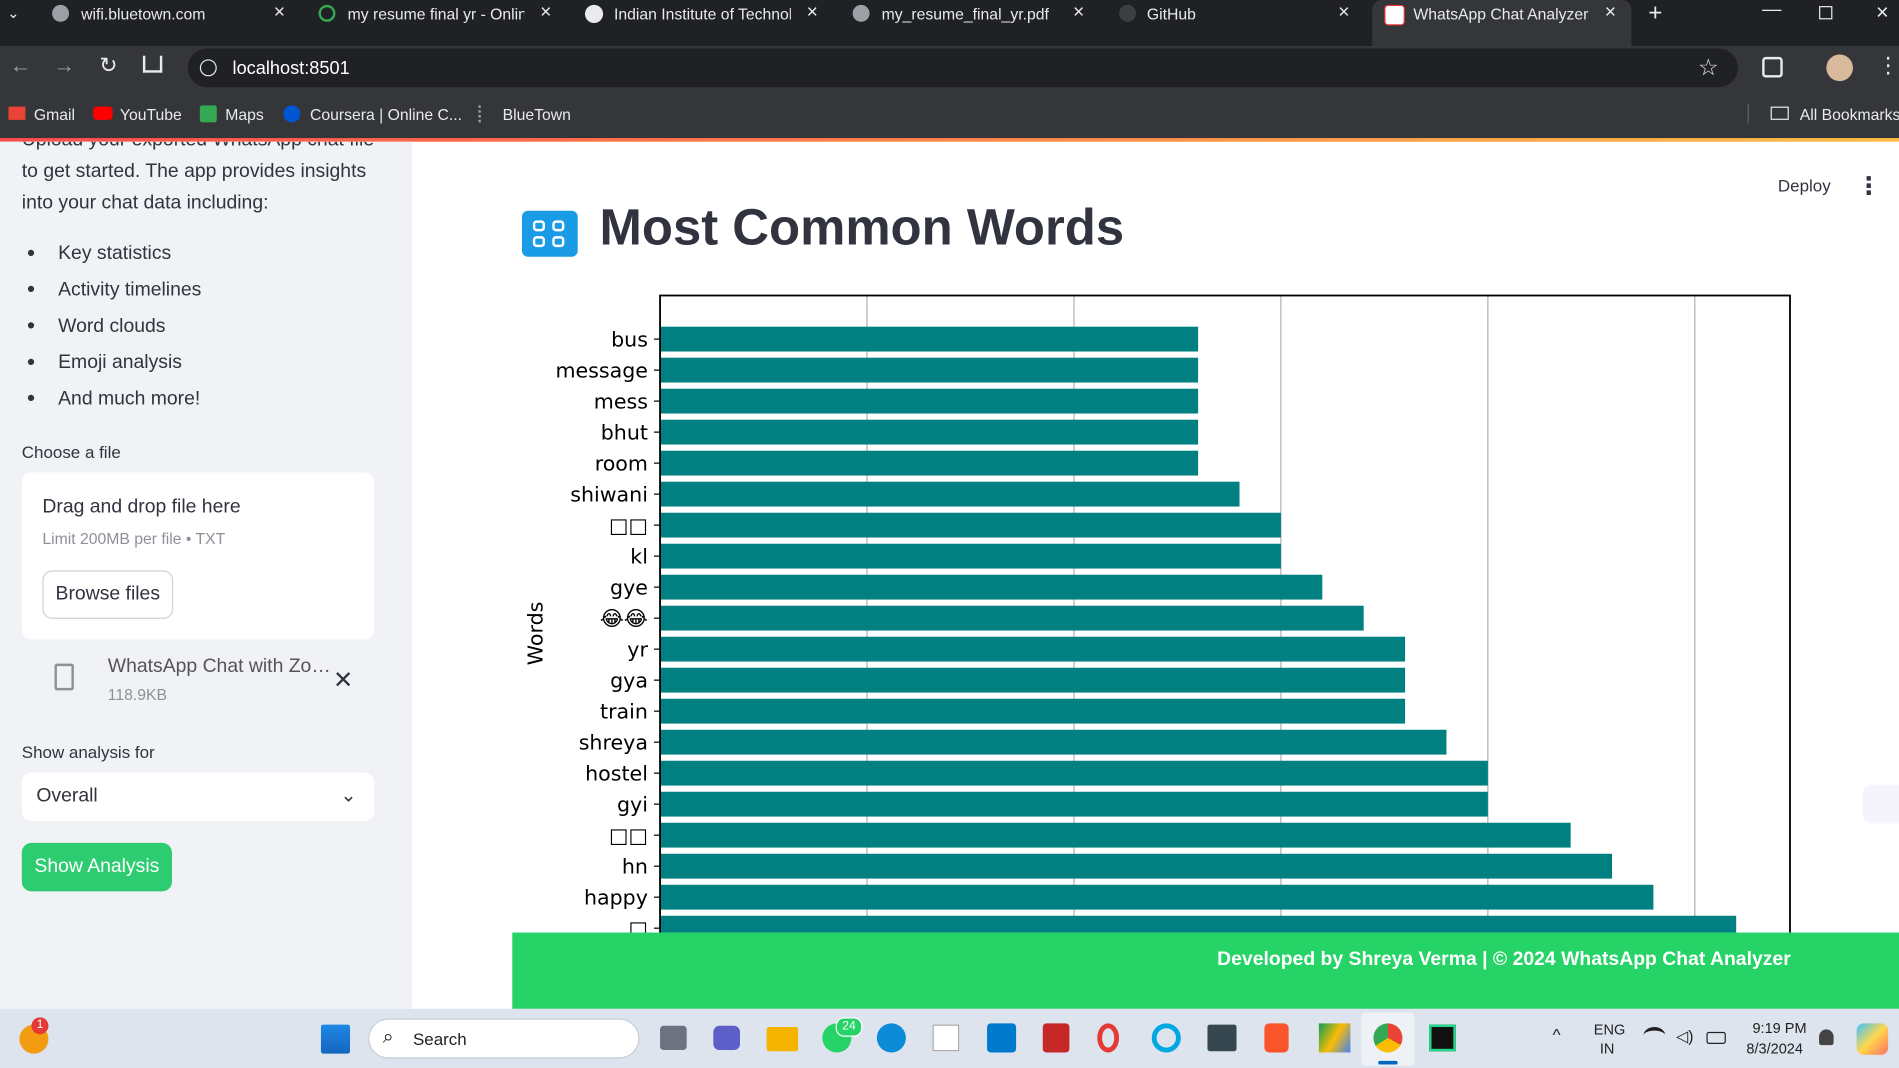  What do you see at coordinates (96, 867) in the screenshot?
I see `show-analysis-button: Show Analysis` at bounding box center [96, 867].